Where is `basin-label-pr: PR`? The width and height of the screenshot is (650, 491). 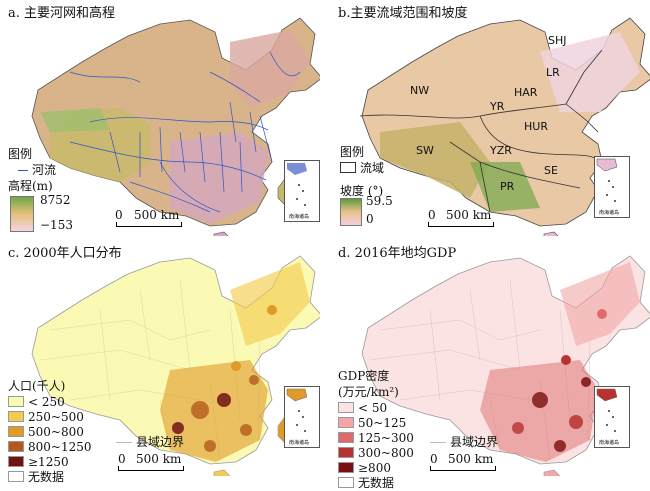
basin-label-pr: PR is located at coordinates (507, 186).